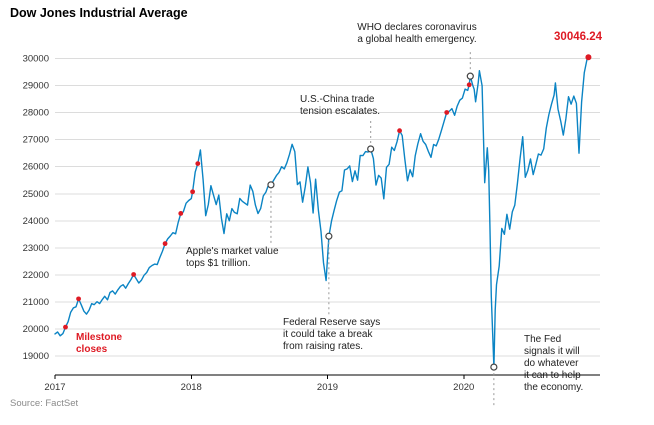  I want to click on y-tick-label: 22000, so click(36, 275).